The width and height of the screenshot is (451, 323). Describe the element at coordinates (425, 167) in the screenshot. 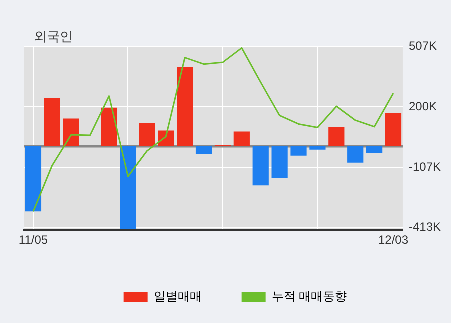

I see `y-tick-label: -107K` at that location.